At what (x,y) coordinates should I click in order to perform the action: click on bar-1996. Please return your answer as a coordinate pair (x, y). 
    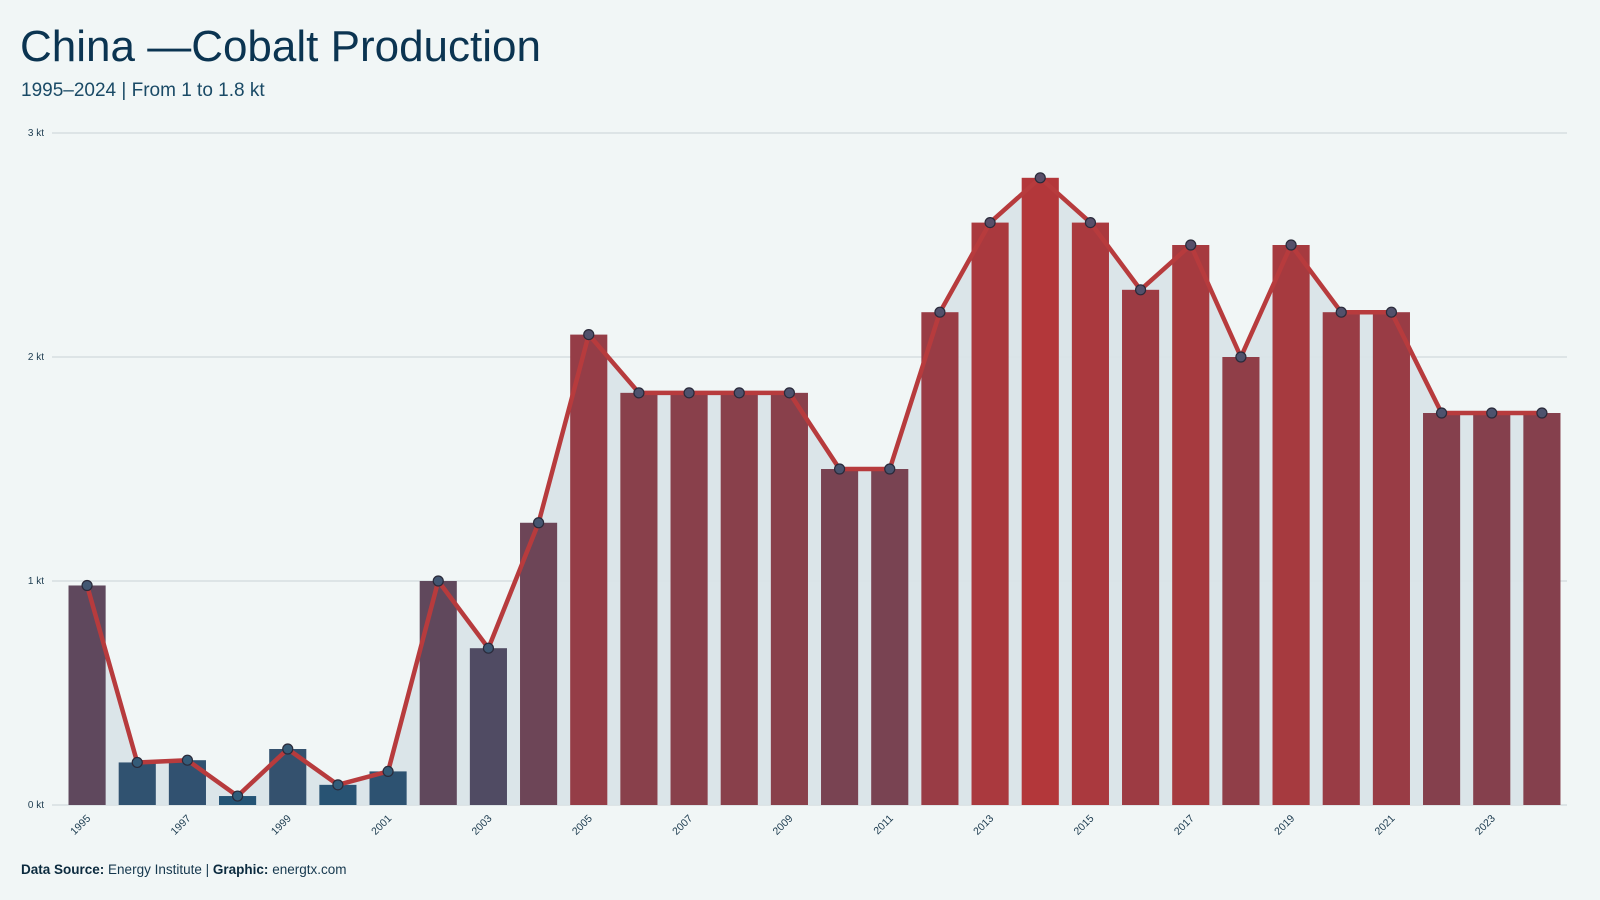
    Looking at the image, I should click on (137, 783).